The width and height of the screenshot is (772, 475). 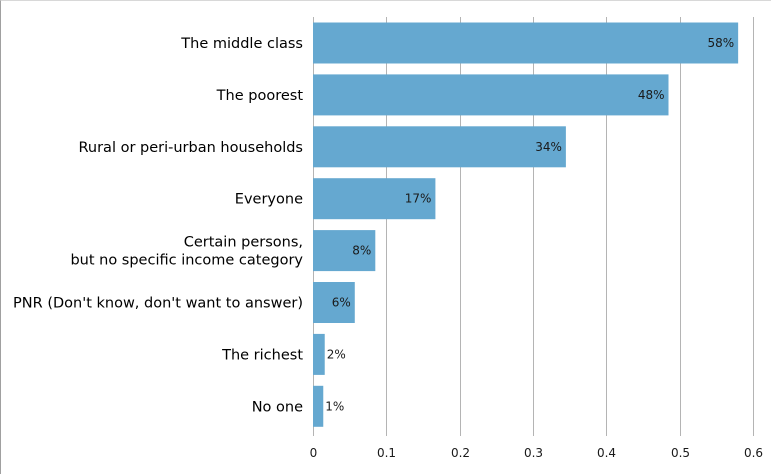 I want to click on value-label: 1%, so click(x=334, y=406).